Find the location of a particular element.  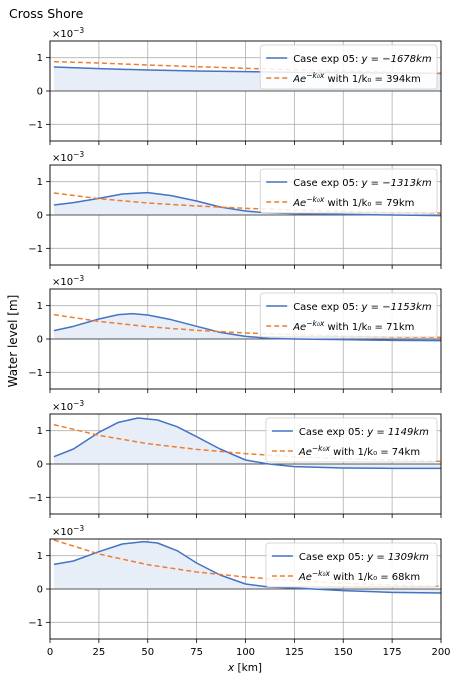

legend-fit-suffix: with 1/k₀ = 79km is located at coordinates (369, 203).